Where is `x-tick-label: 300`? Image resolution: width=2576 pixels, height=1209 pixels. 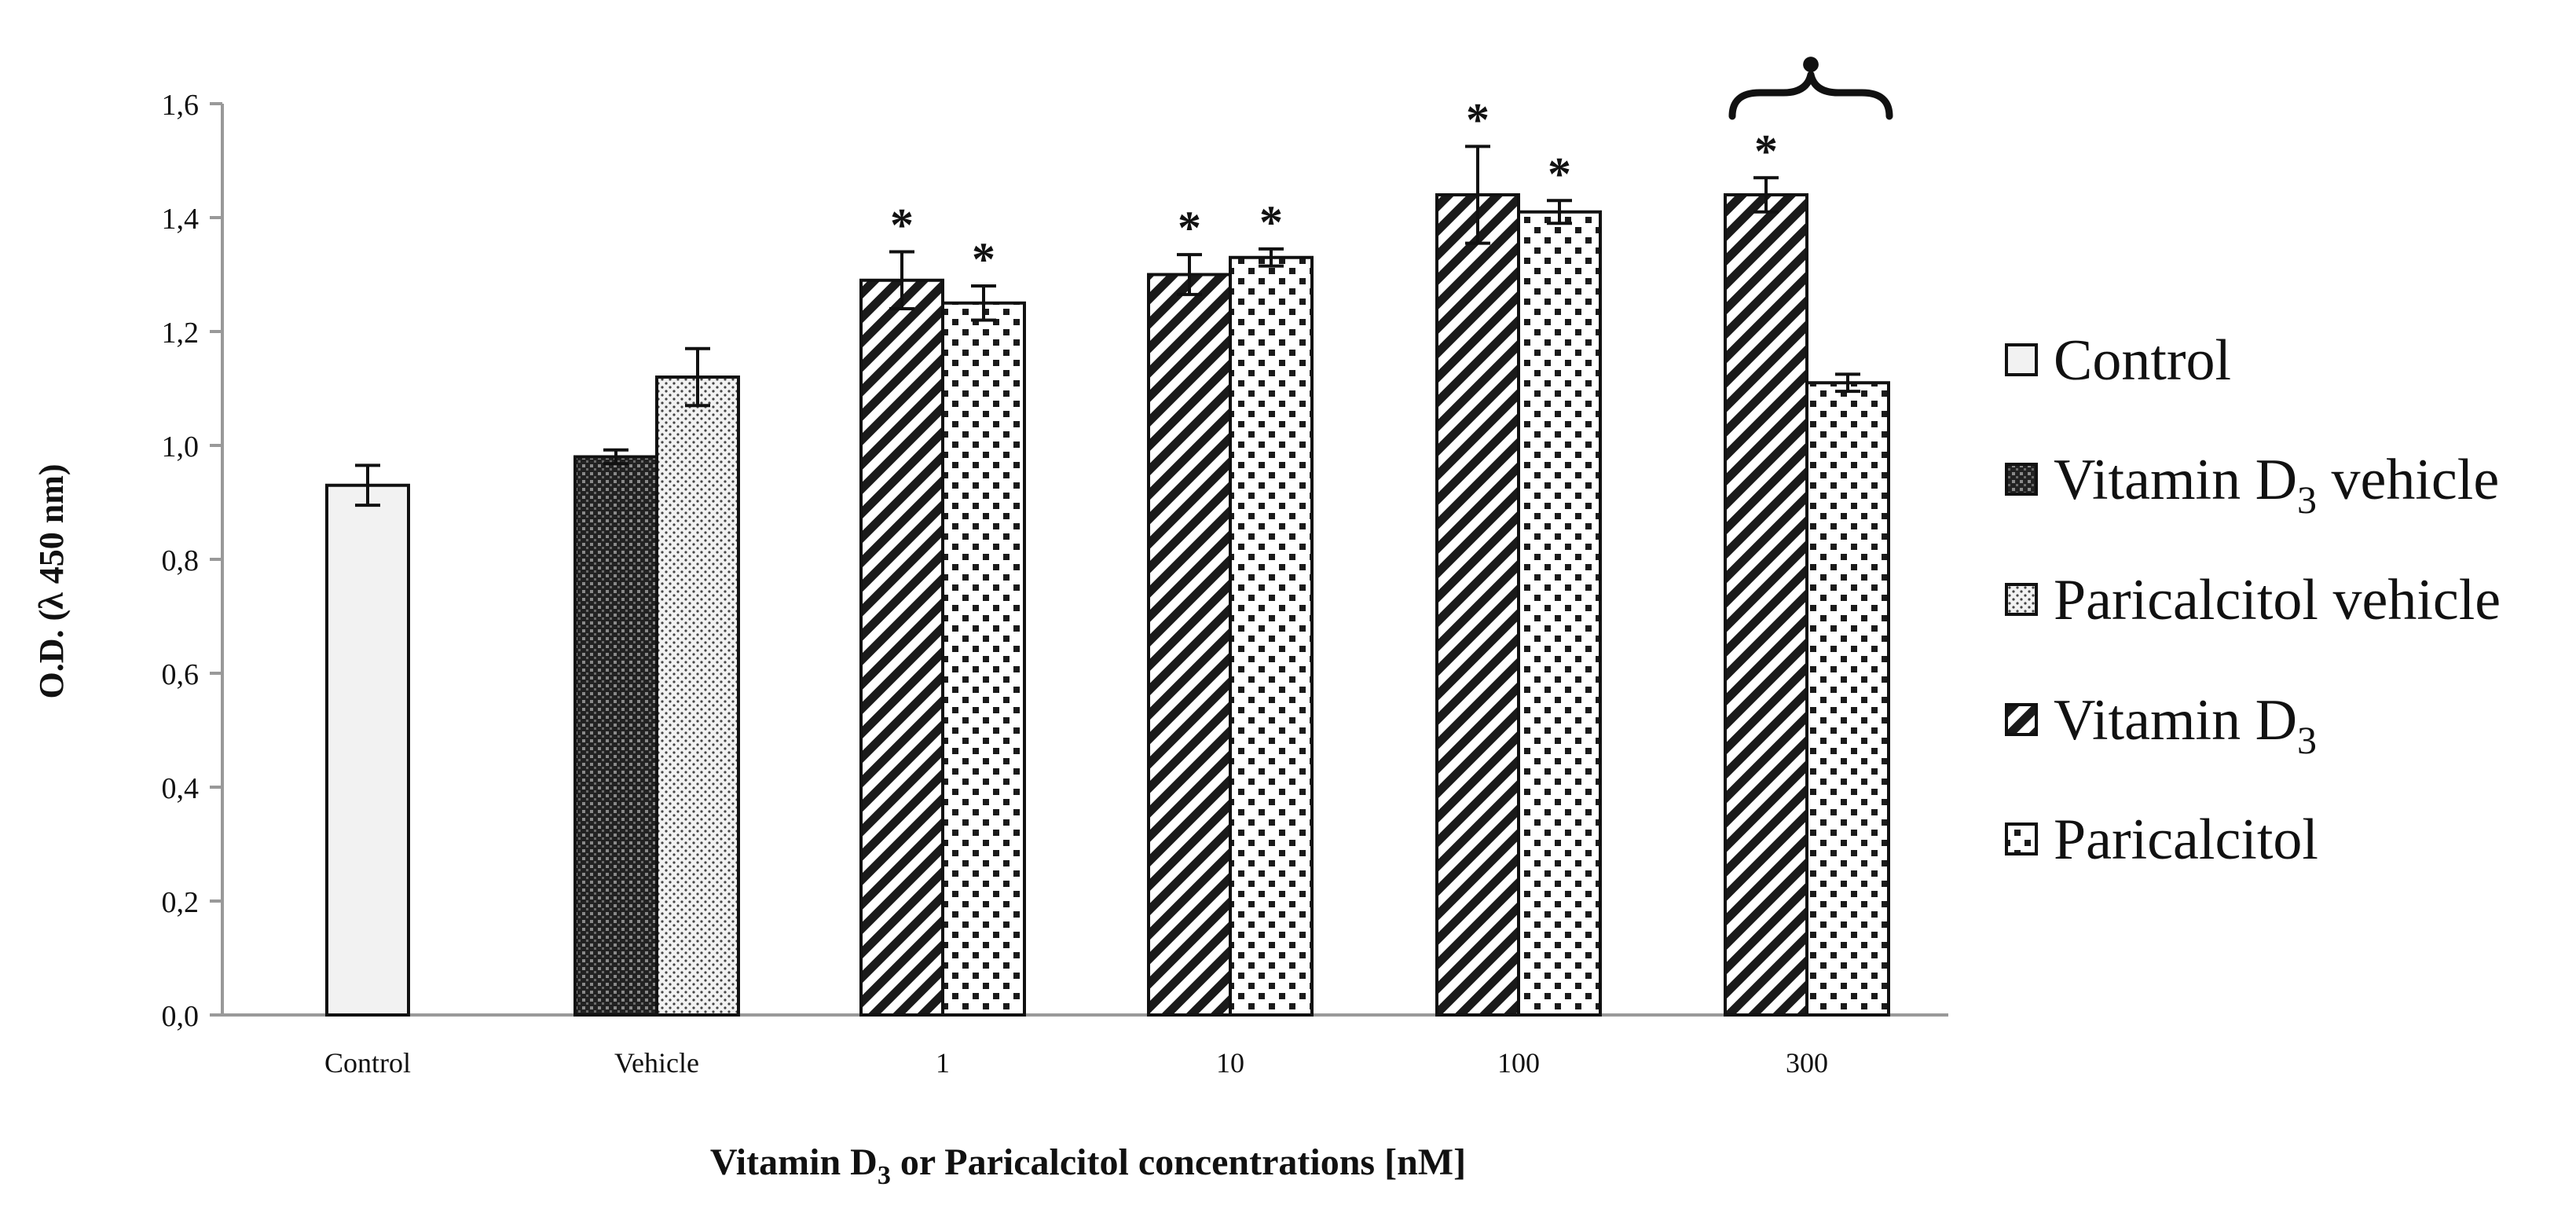 x-tick-label: 300 is located at coordinates (1807, 1063).